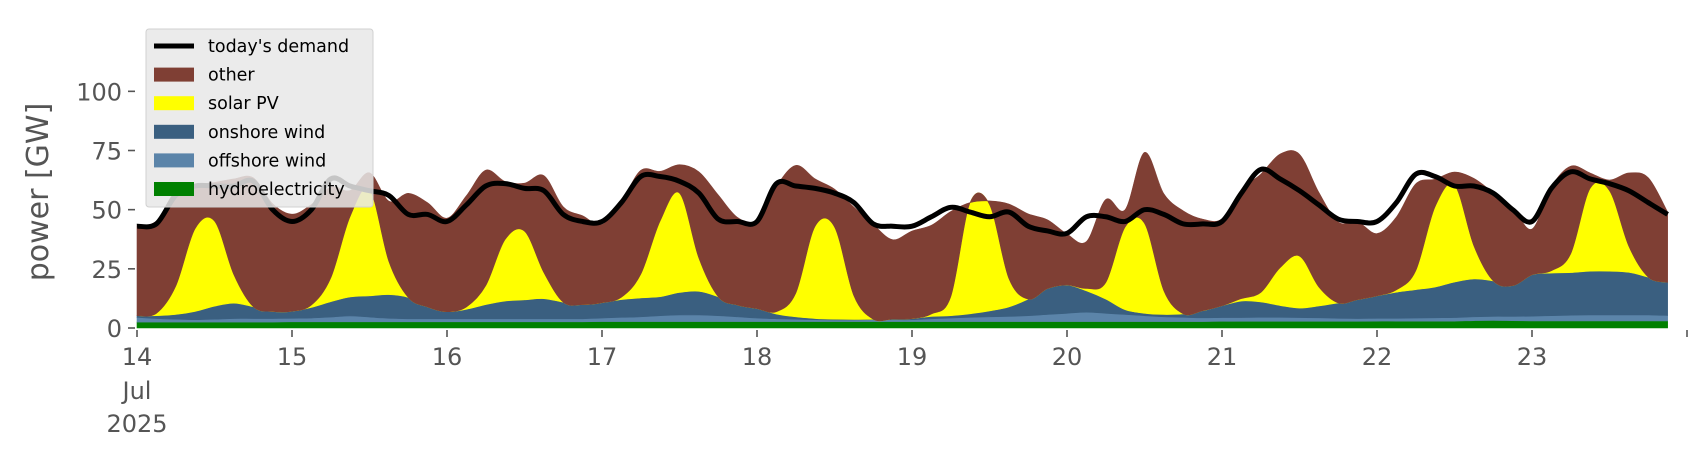 This screenshot has width=1706, height=460. What do you see at coordinates (114, 329) in the screenshot?
I see `y-tick-label: 0` at bounding box center [114, 329].